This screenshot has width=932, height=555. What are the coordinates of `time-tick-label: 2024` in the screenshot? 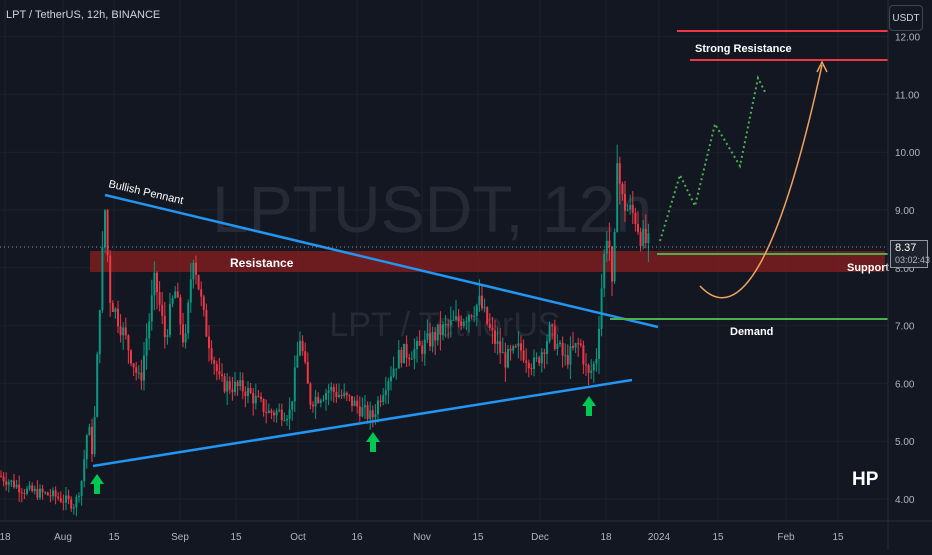 It's located at (659, 537).